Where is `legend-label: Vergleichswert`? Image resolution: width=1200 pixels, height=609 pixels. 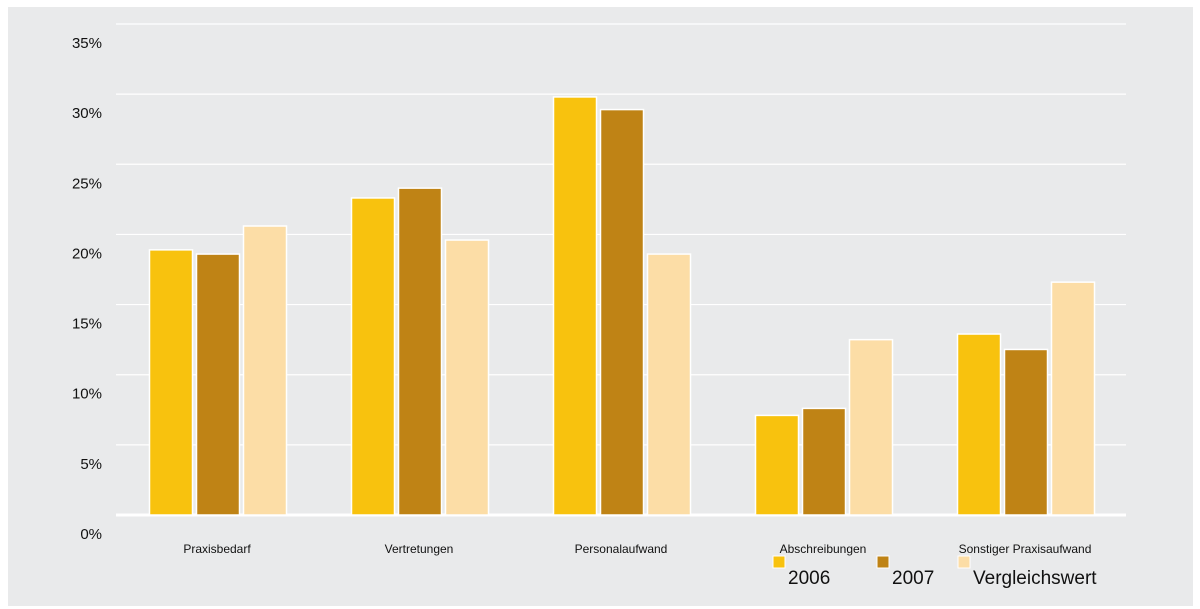 legend-label: Vergleichswert is located at coordinates (1035, 578).